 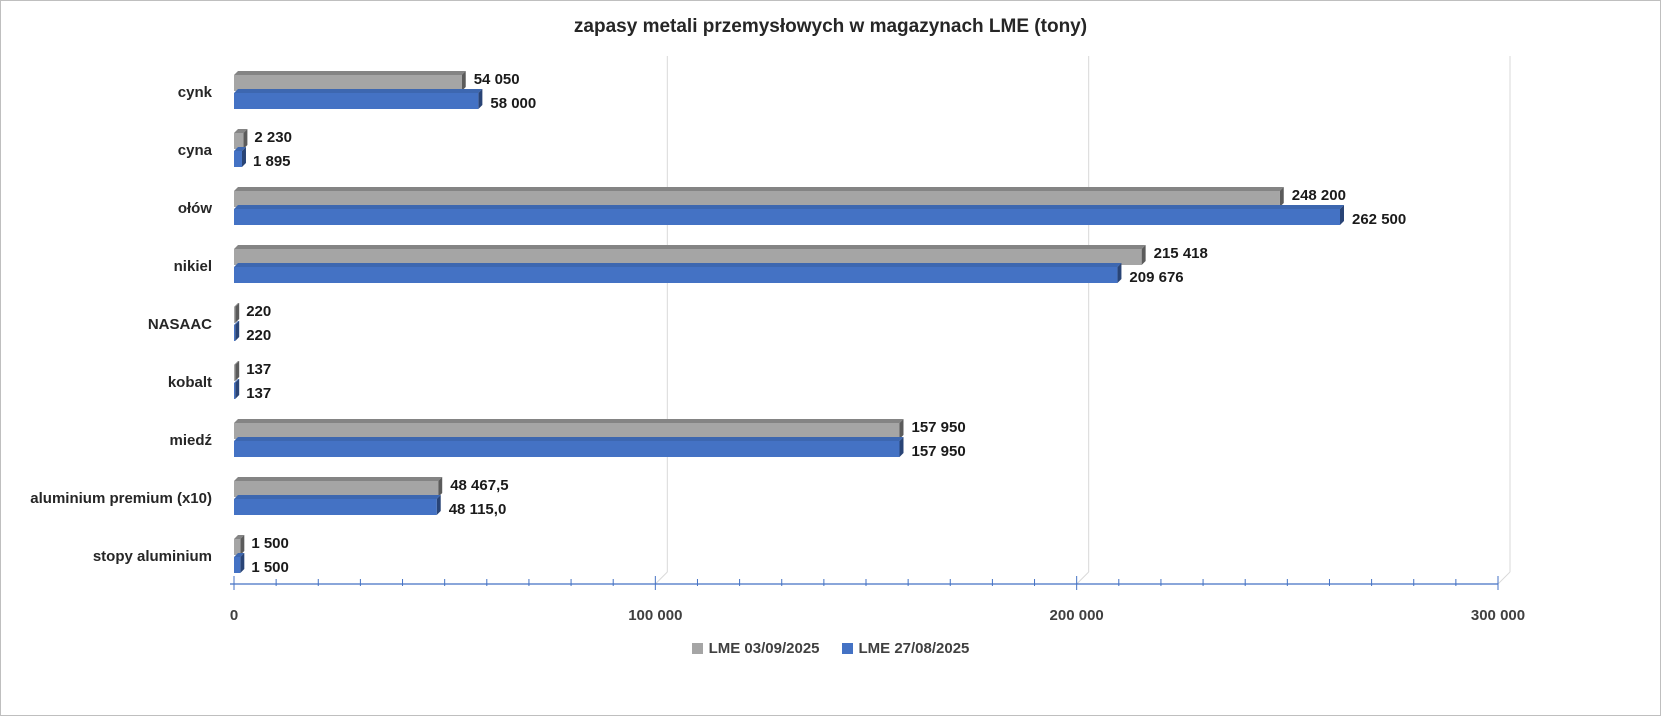 What do you see at coordinates (1181, 253) in the screenshot?
I see `data-label: 215 418` at bounding box center [1181, 253].